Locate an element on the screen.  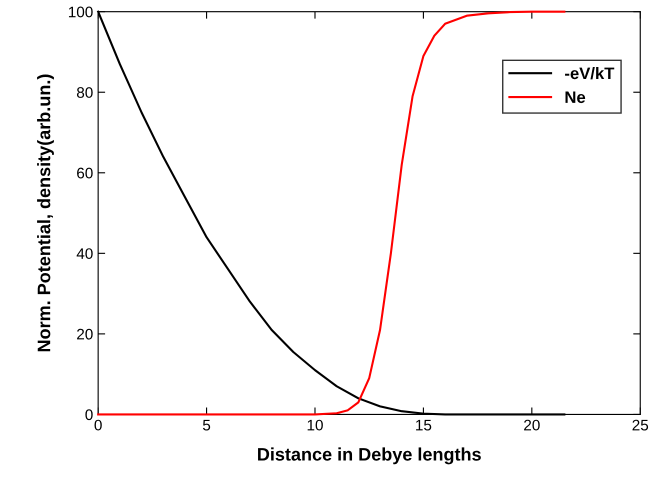
x-tick-label: 25 is located at coordinates (640, 425).